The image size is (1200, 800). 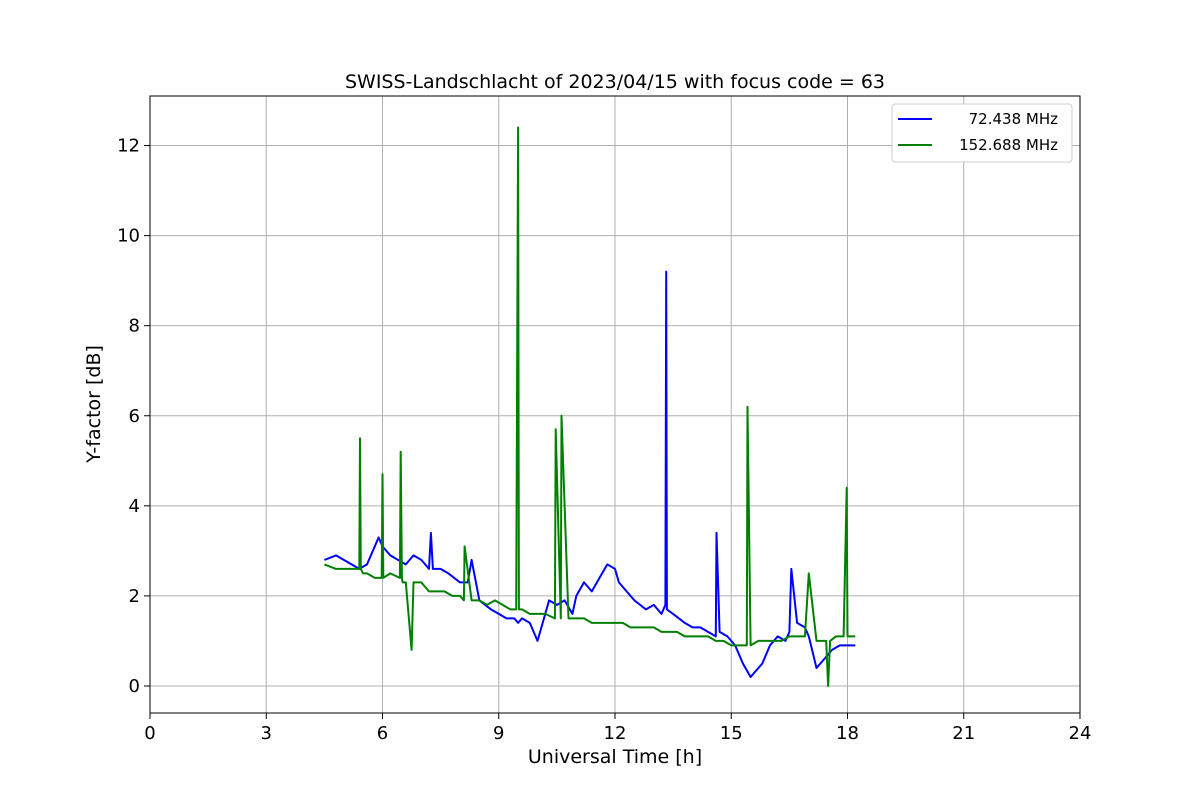 I want to click on y-tick-label: 6, so click(x=134, y=416).